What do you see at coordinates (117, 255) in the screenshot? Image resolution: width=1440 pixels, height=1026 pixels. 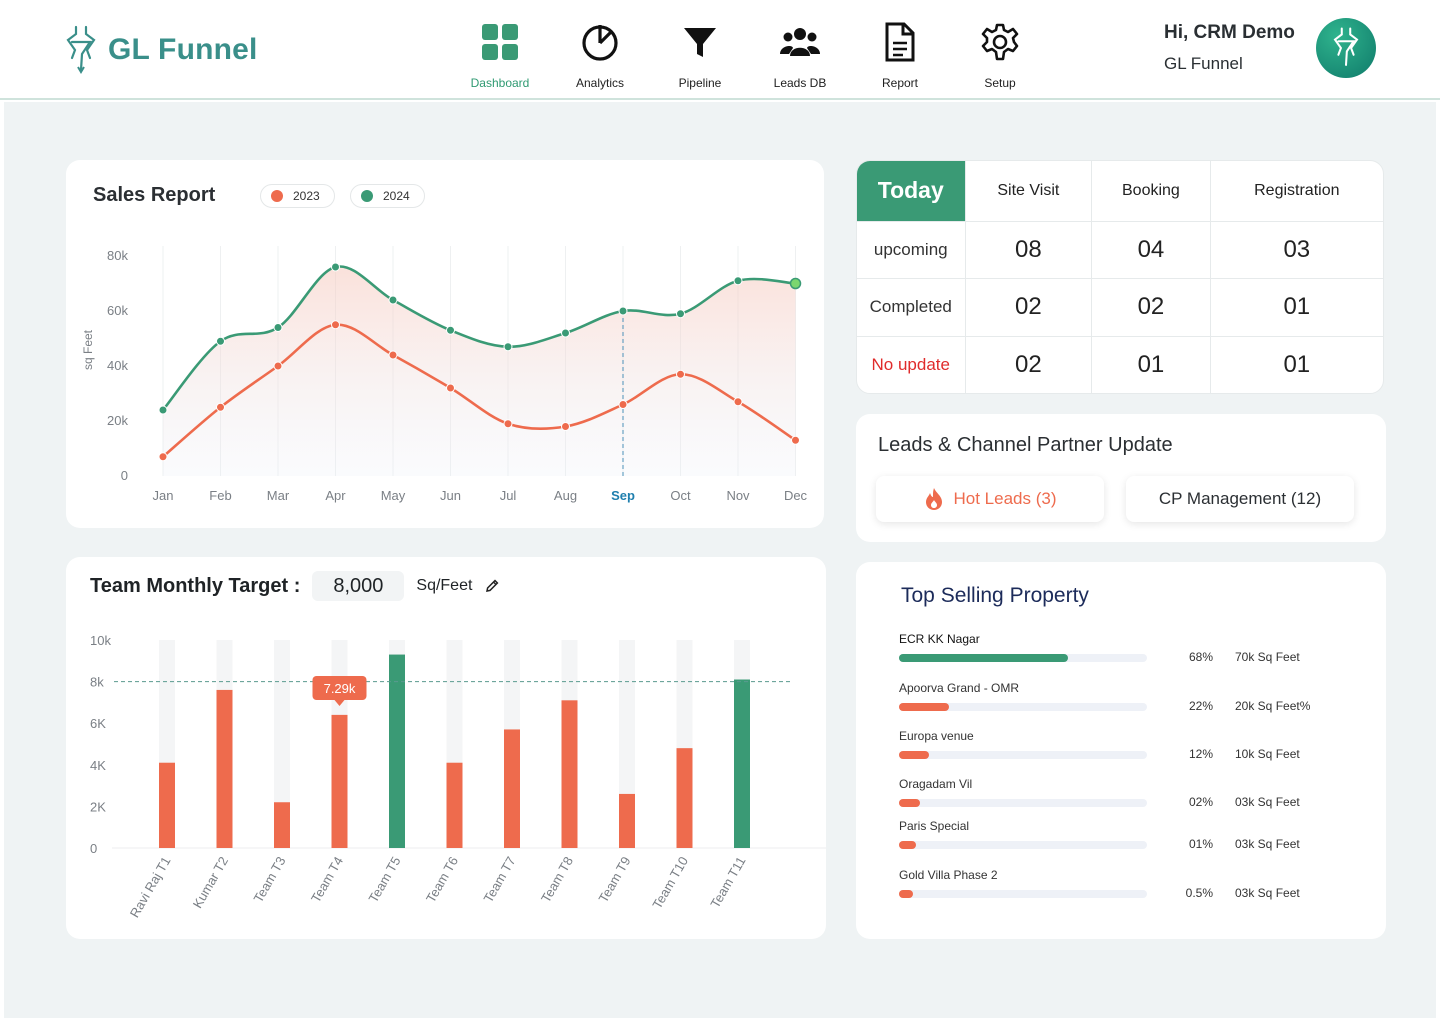 I see `y-tick-label: 80k` at bounding box center [117, 255].